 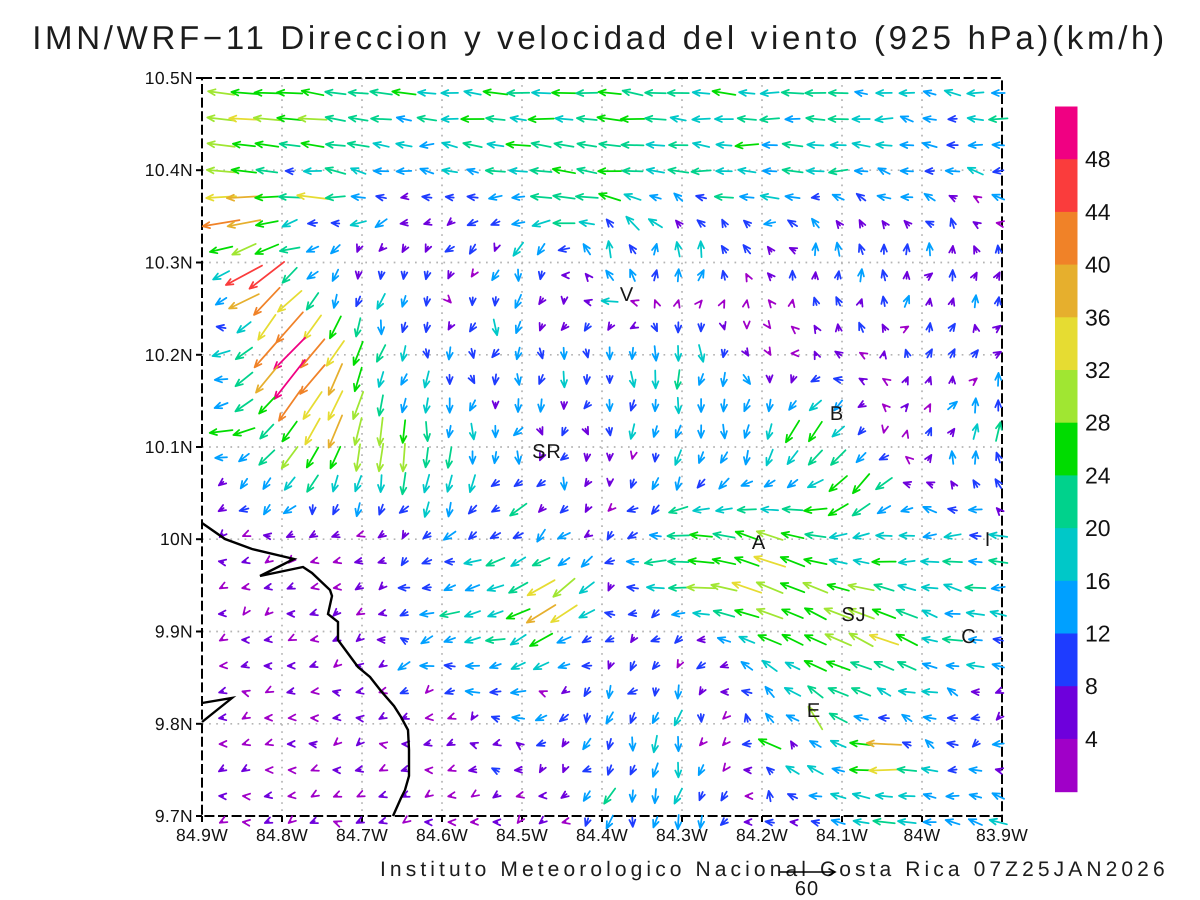 I want to click on svg-text: 36, so click(x=1098, y=317).